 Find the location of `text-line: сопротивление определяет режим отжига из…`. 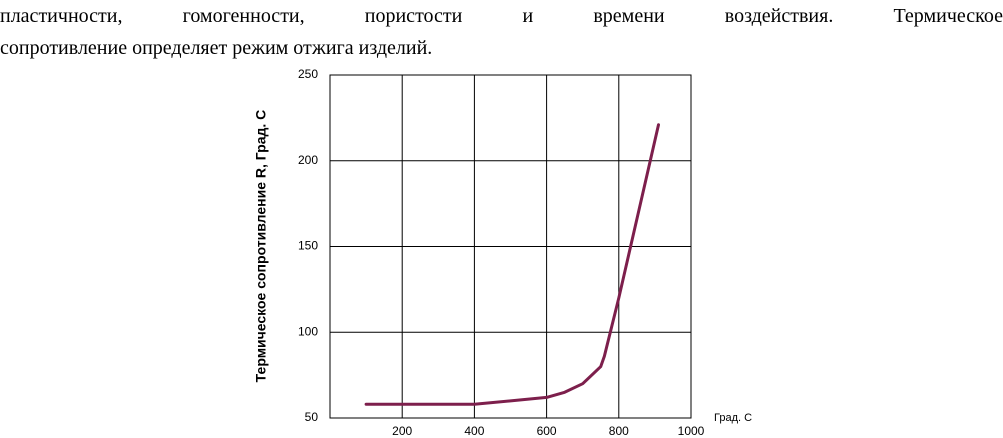

text-line: сопротивление определяет режим отжига из… is located at coordinates (216, 48).